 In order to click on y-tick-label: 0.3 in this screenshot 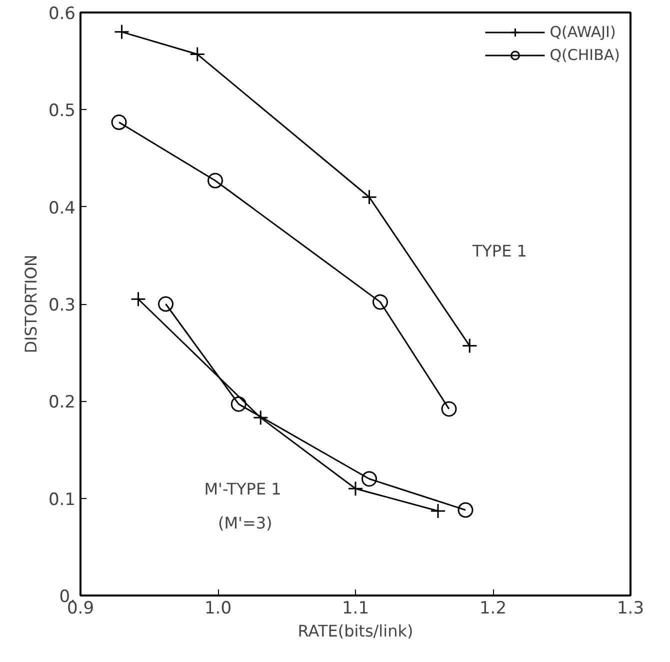, I will do `click(62, 306)`.